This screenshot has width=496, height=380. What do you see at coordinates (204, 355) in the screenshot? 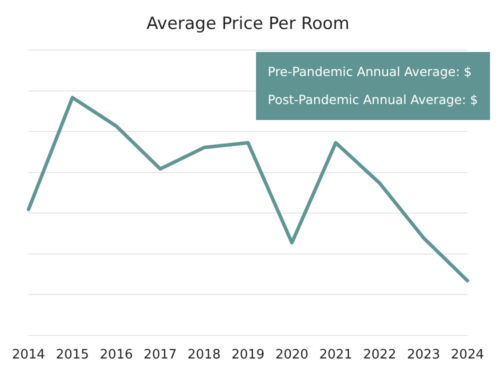
I see `x-tick-label: 2018` at bounding box center [204, 355].